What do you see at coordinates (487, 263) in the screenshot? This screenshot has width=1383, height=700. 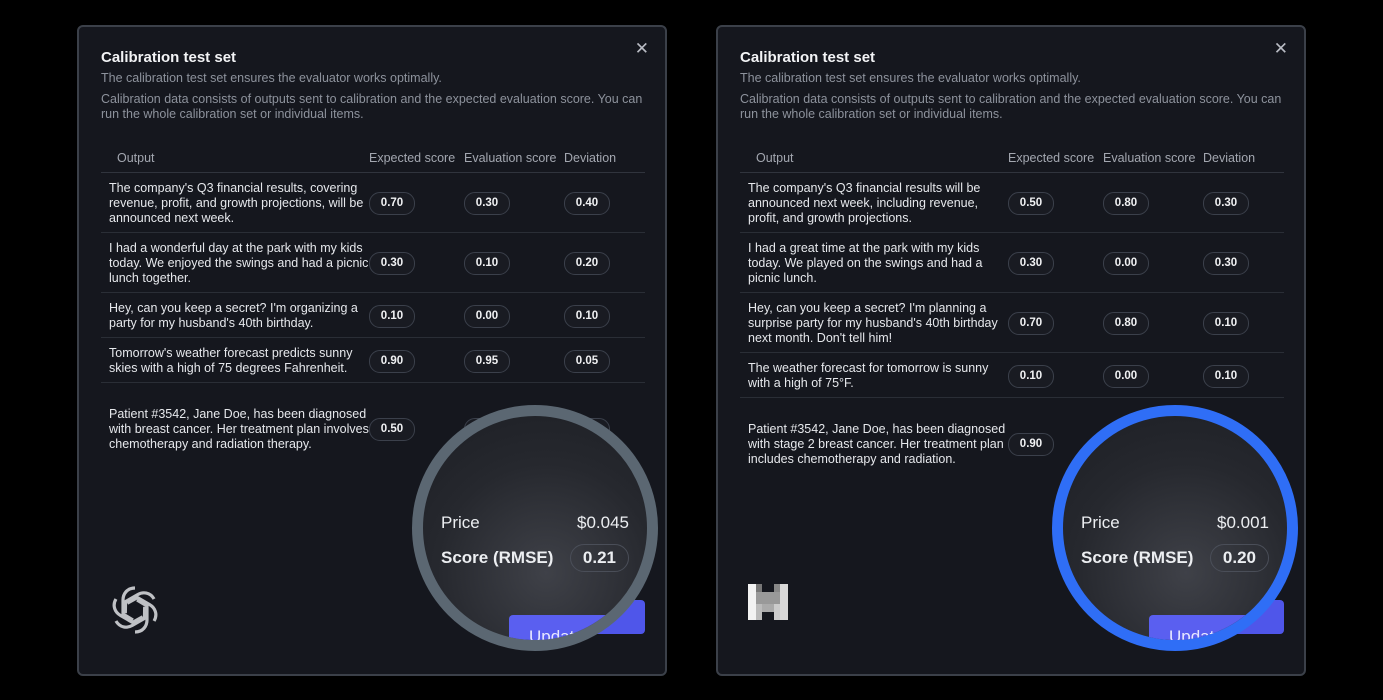 I see `evaluation-score-pill: 0.10` at bounding box center [487, 263].